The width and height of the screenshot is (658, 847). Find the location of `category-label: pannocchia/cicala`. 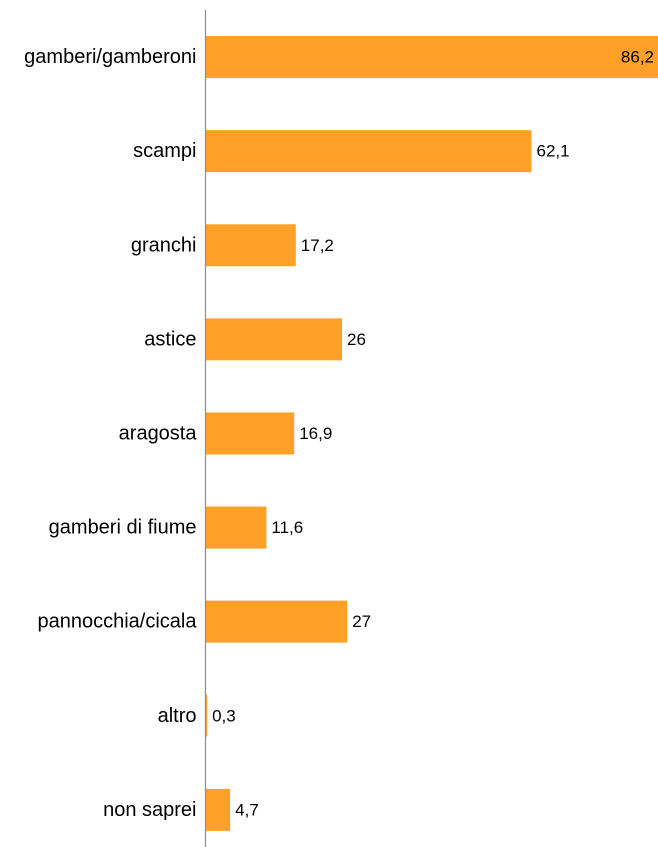

category-label: pannocchia/cicala is located at coordinates (118, 622).